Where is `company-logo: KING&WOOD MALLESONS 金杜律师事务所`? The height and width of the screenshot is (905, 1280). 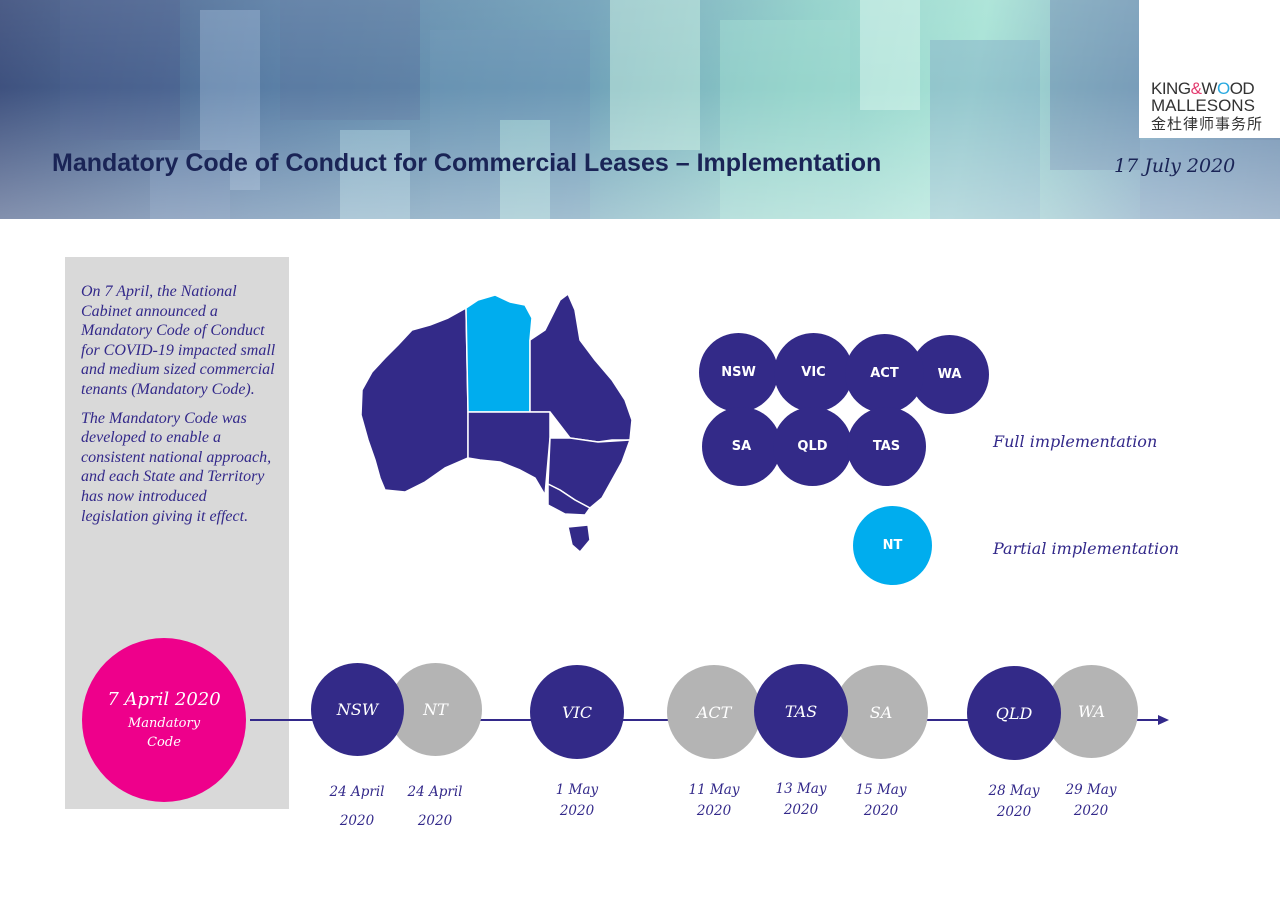 company-logo: KING&WOOD MALLESONS 金杜律师事务所 is located at coordinates (1209, 69).